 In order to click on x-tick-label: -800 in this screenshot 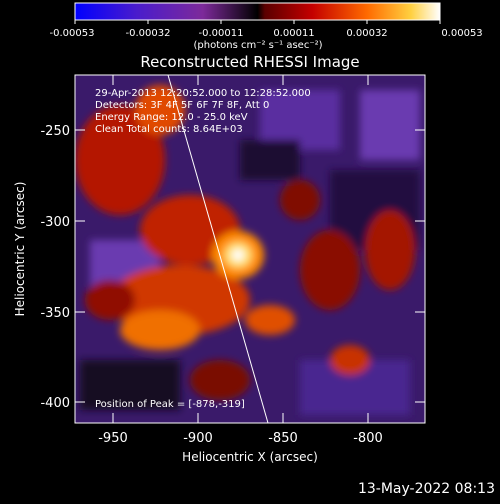, I will do `click(368, 438)`.